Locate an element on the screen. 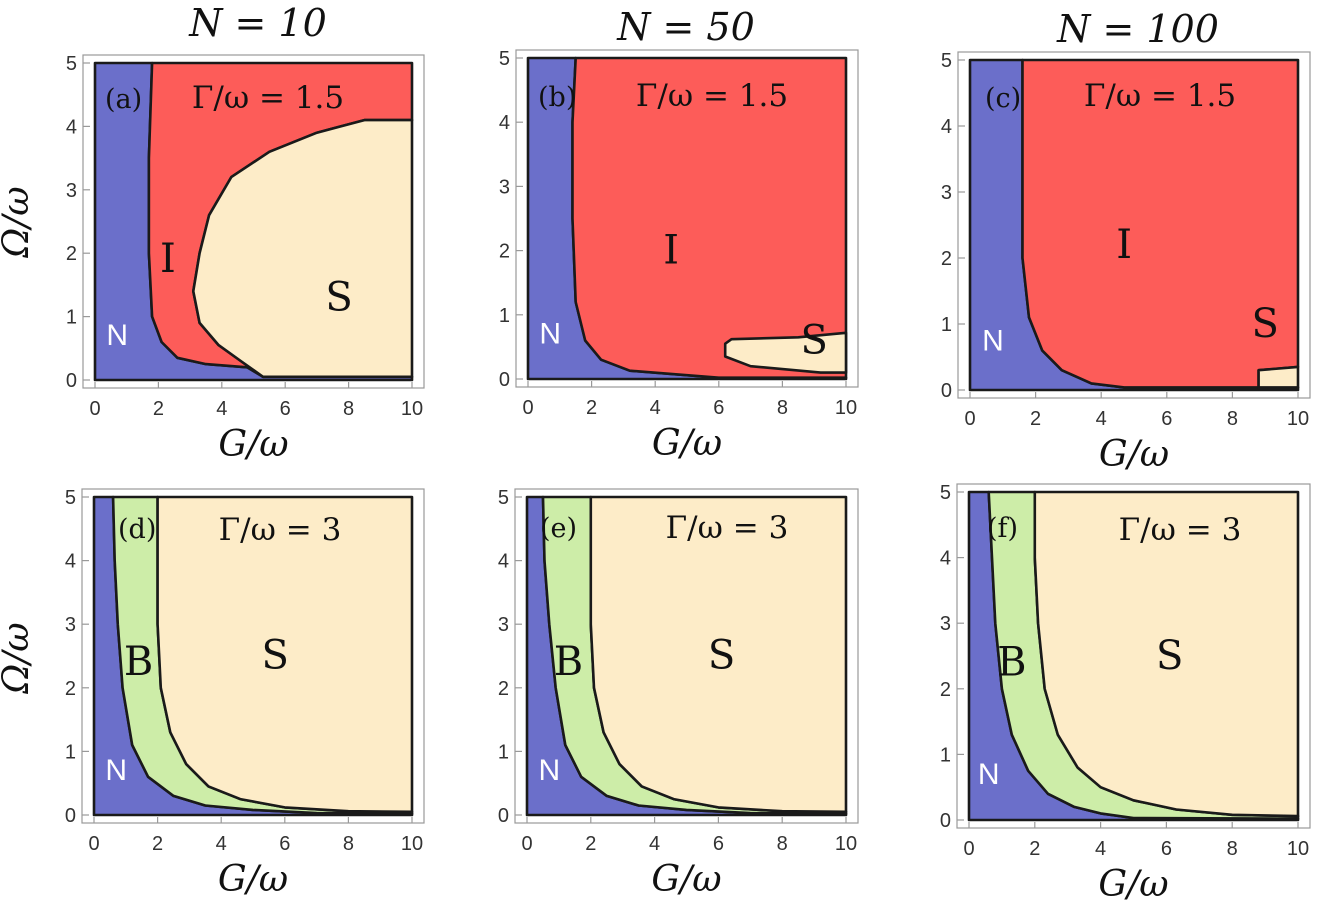 Image resolution: width=1328 pixels, height=914 pixels. panel-b: 0 2 4 6 8 10 0 1 2 3 4 5 G/ω (b) Γ/ω = 1.5 I S N is located at coordinates (679, 256).